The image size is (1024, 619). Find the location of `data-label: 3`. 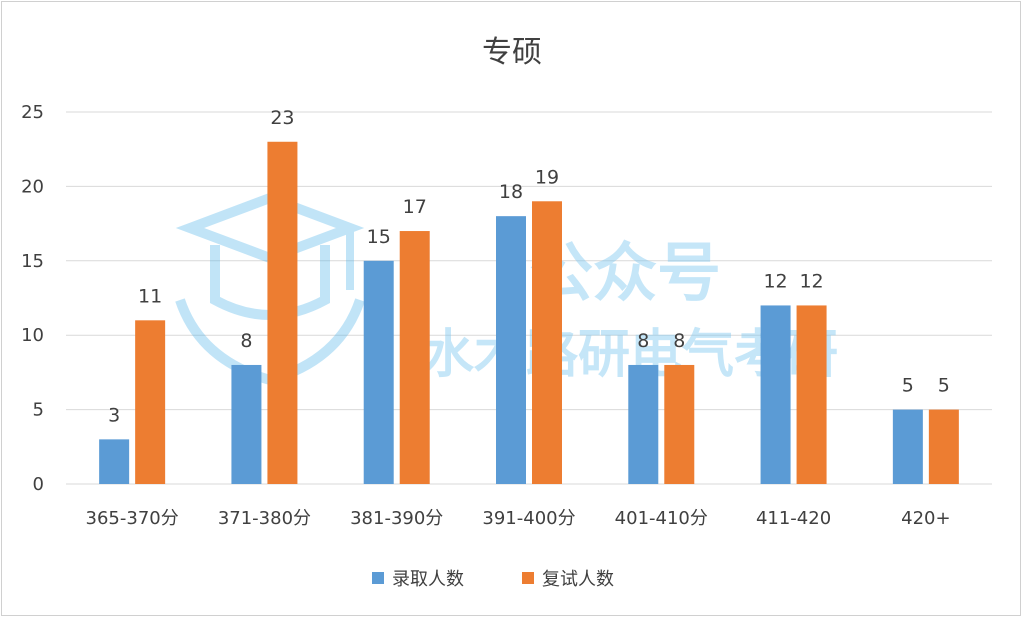

data-label: 3 is located at coordinates (114, 415).